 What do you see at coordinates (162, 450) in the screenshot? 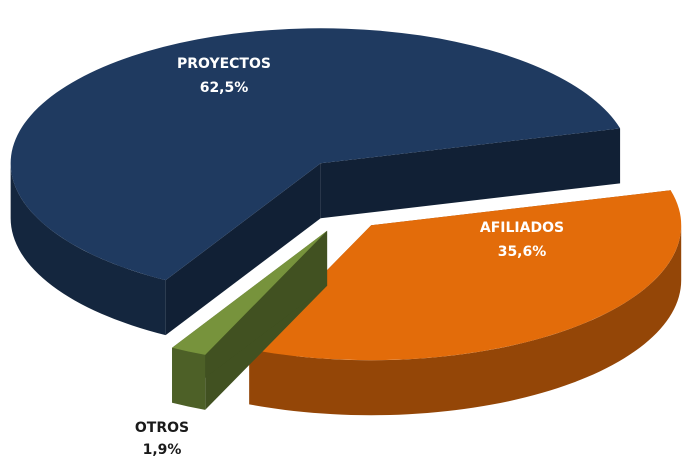
I see `slice-value-label: 1,9%` at bounding box center [162, 450].